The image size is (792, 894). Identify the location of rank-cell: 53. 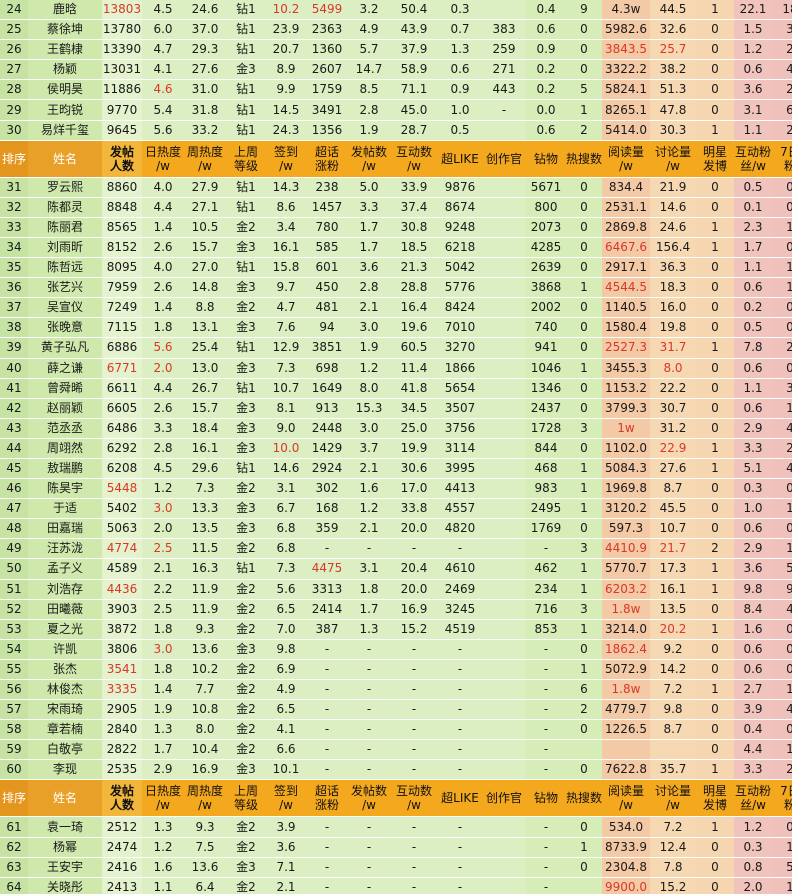
(14, 629).